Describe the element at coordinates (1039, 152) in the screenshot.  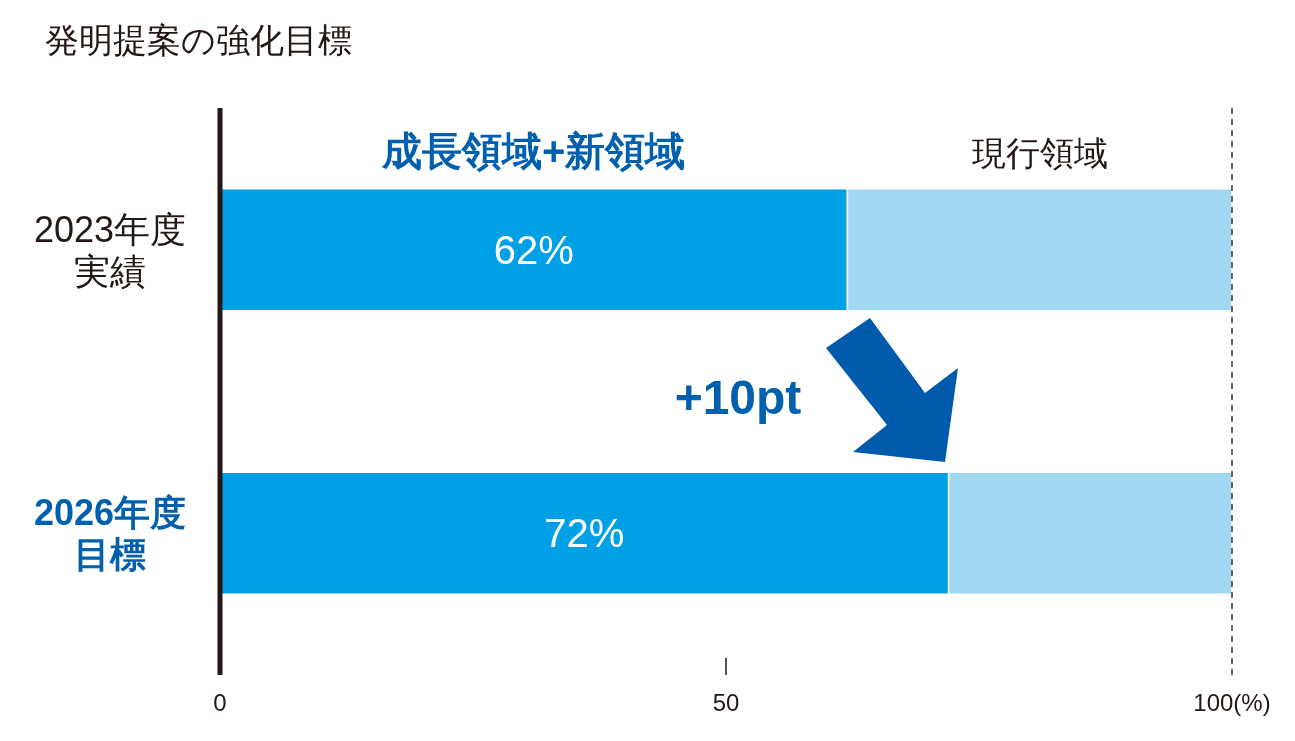
I see `series-label: 現行領域` at that location.